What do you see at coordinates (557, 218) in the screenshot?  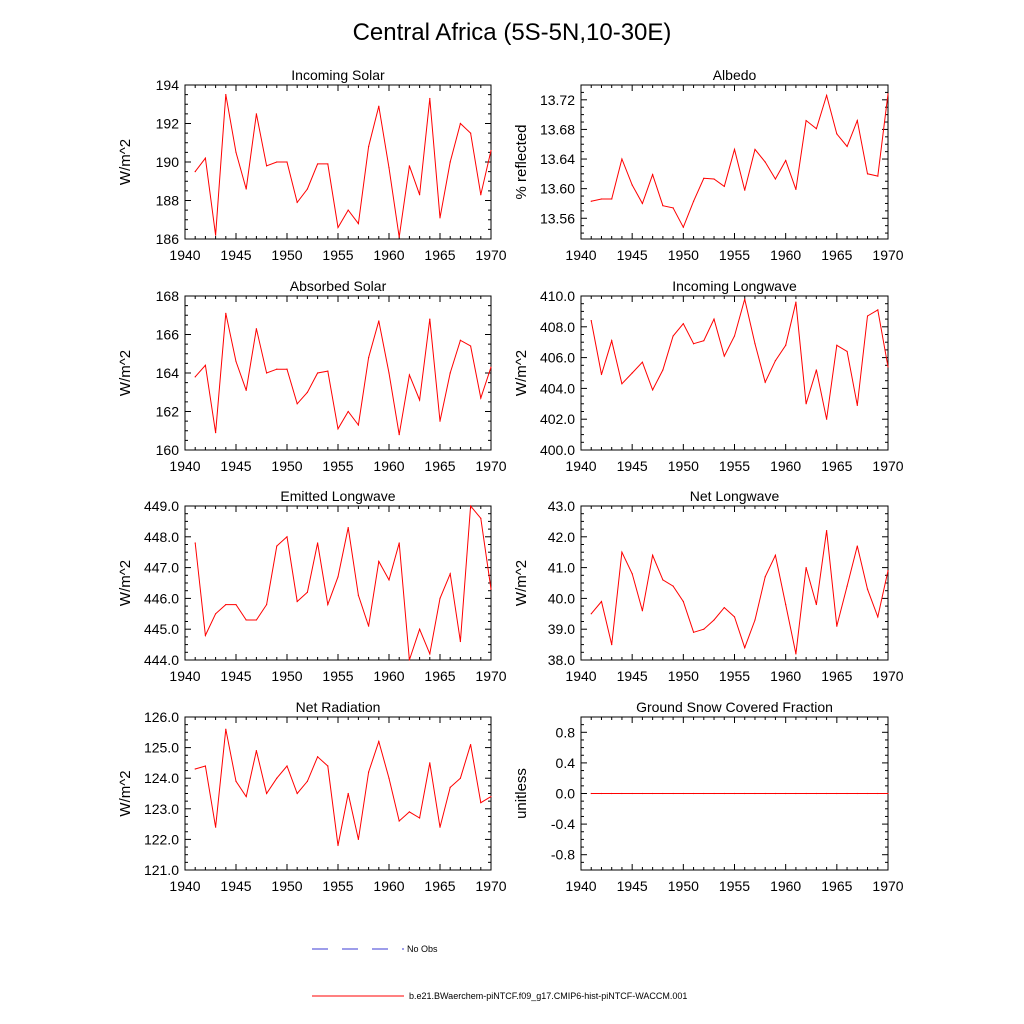 I see `y-tick-label: 13.56` at bounding box center [557, 218].